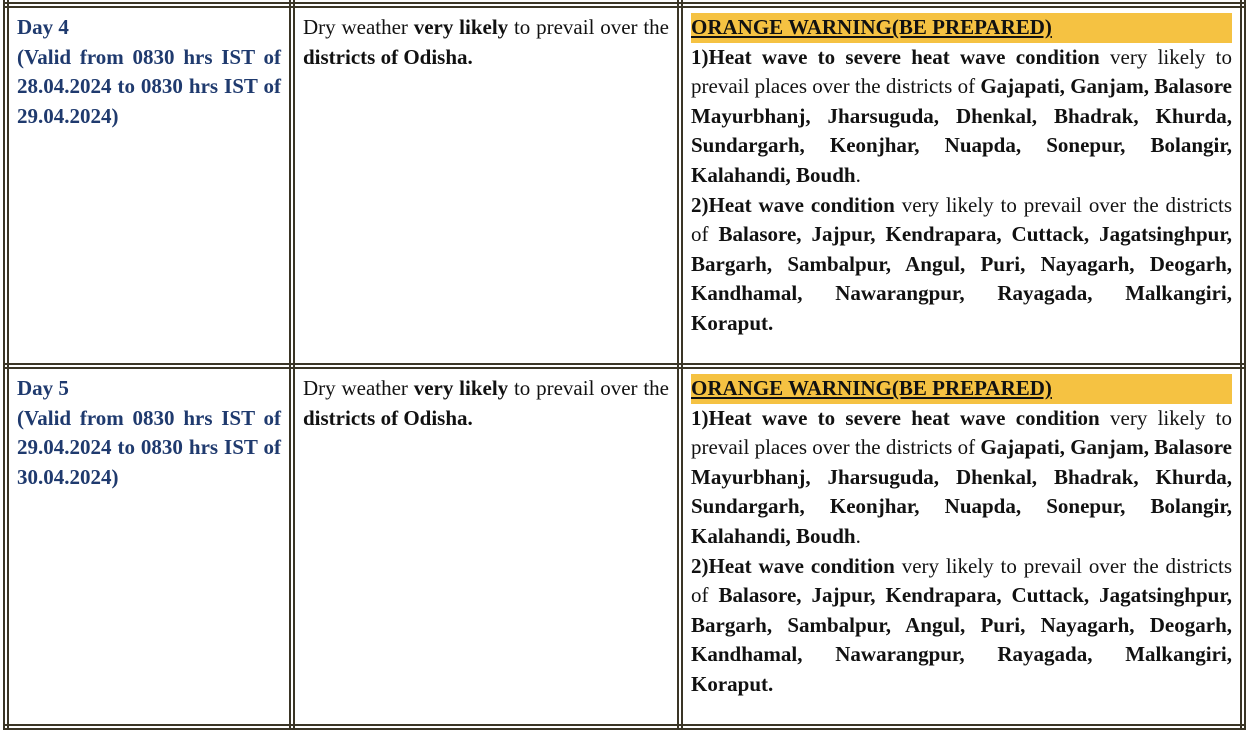  What do you see at coordinates (43, 388) in the screenshot?
I see `day-label: Day 5` at bounding box center [43, 388].